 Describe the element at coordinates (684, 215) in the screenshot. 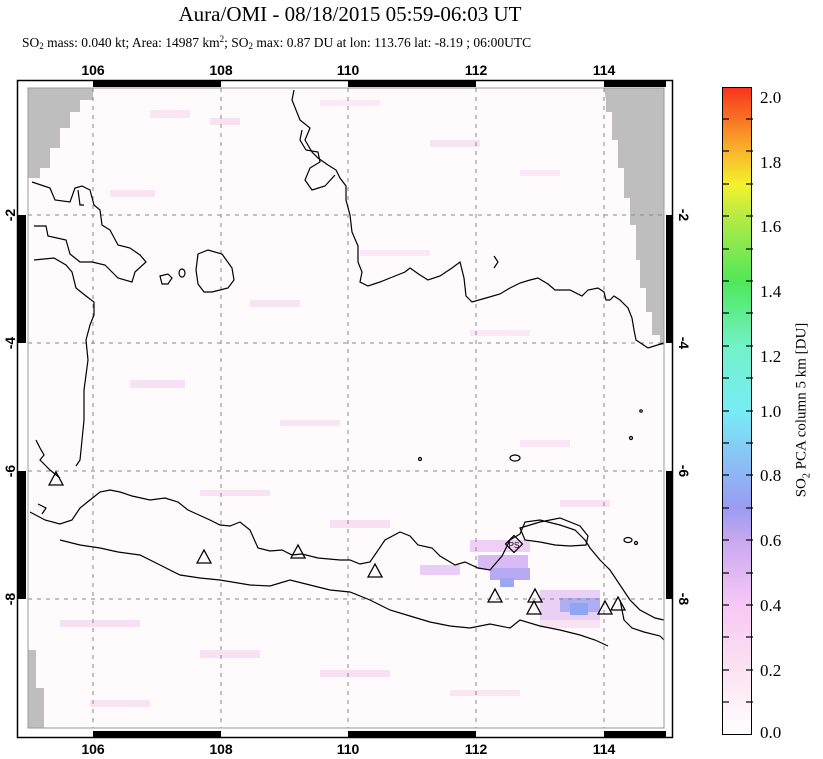

I see `lat-label-right: -2` at that location.